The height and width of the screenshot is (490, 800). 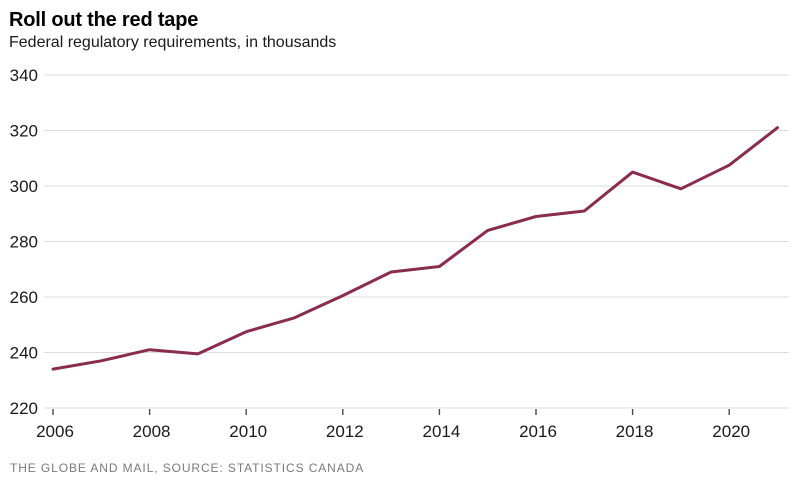 I want to click on y-axis-tick-label: 280, so click(x=24, y=242).